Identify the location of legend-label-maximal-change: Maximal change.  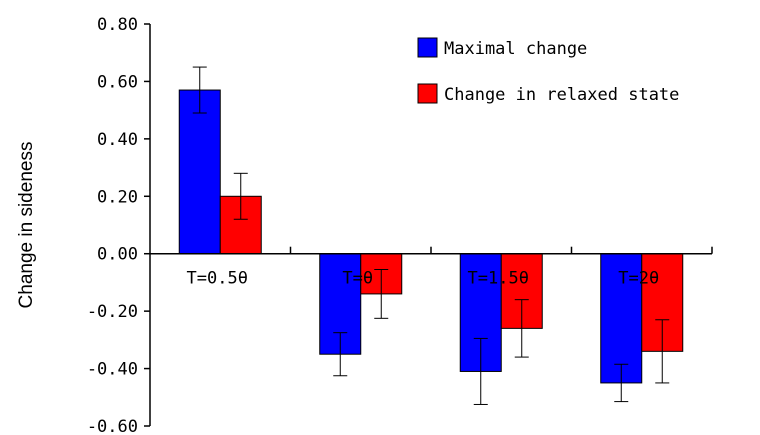
(515, 49).